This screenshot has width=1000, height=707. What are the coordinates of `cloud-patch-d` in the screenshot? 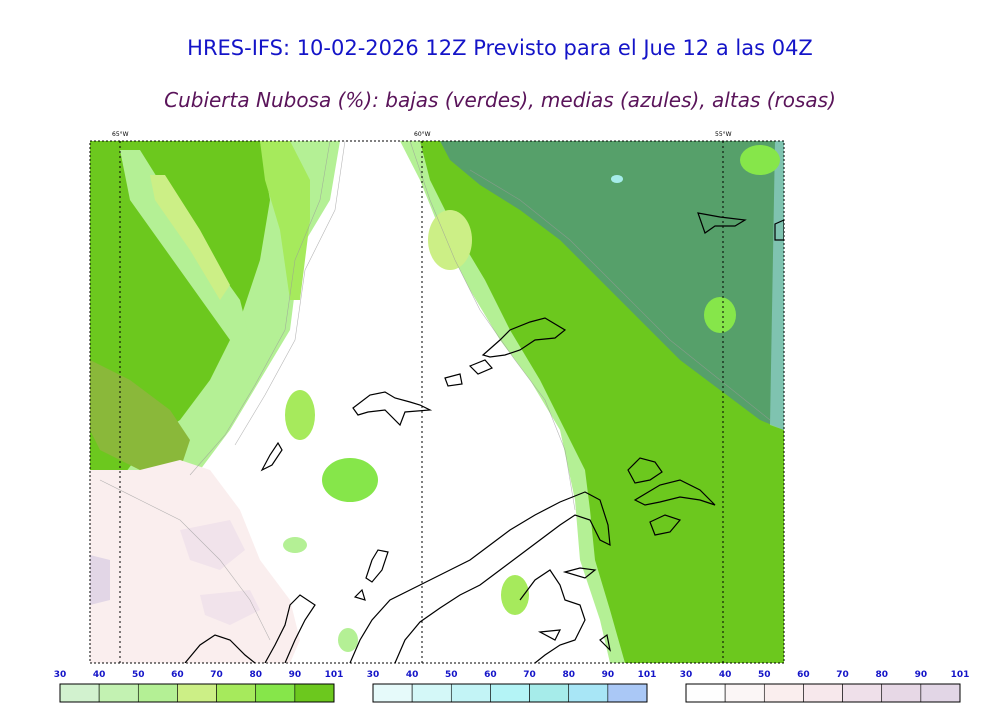 It's located at (515, 595).